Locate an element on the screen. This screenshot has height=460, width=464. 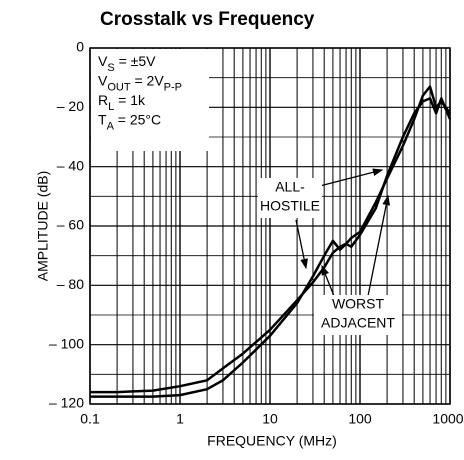
condition: RL = 1k is located at coordinates (122, 102).